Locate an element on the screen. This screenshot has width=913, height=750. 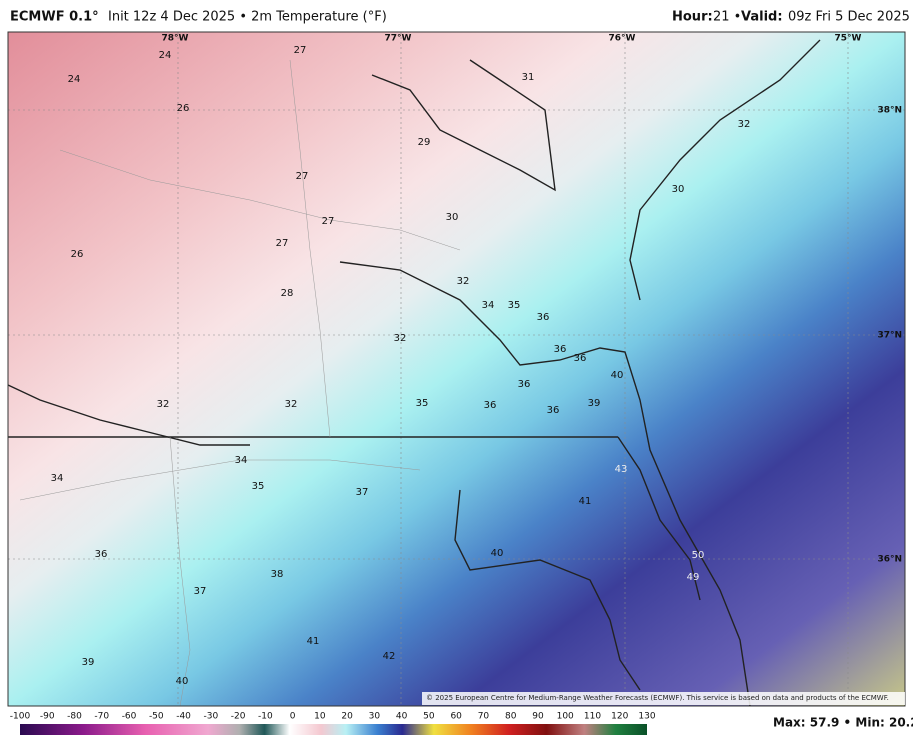
colorbar-label: 130 is located at coordinates (646, 717).